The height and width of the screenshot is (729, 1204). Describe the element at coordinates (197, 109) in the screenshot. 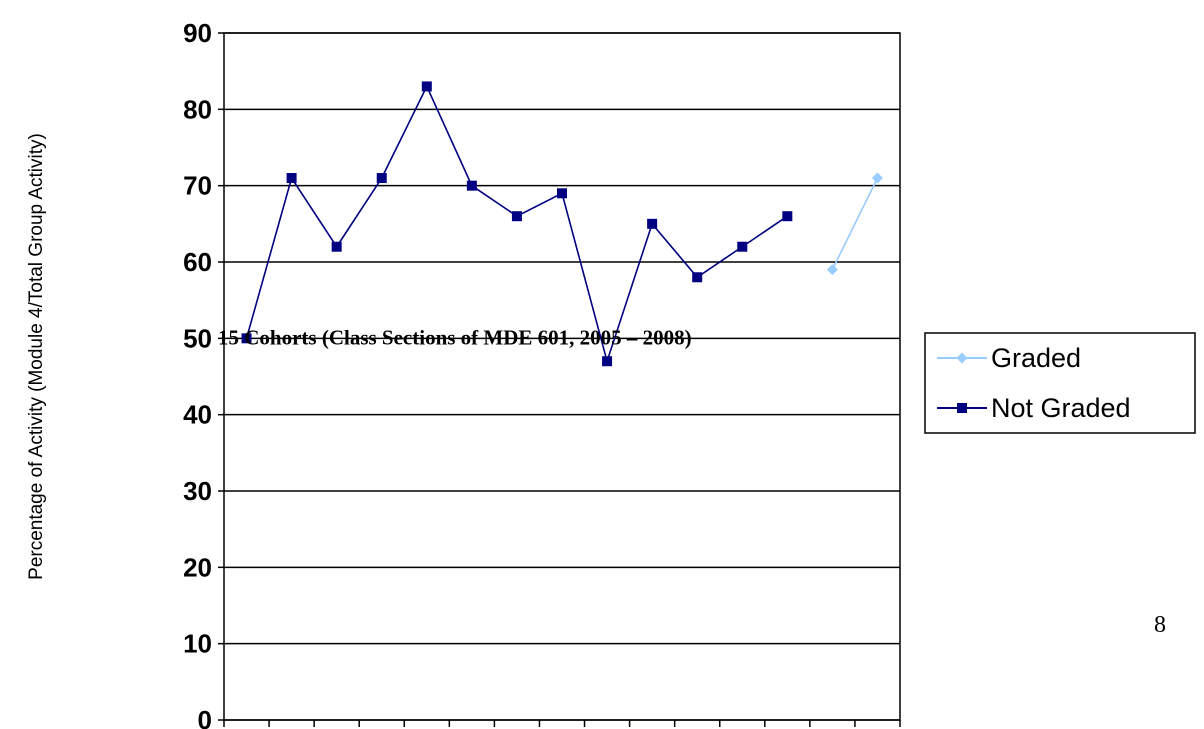

I see `y-tick-label: 80` at that location.